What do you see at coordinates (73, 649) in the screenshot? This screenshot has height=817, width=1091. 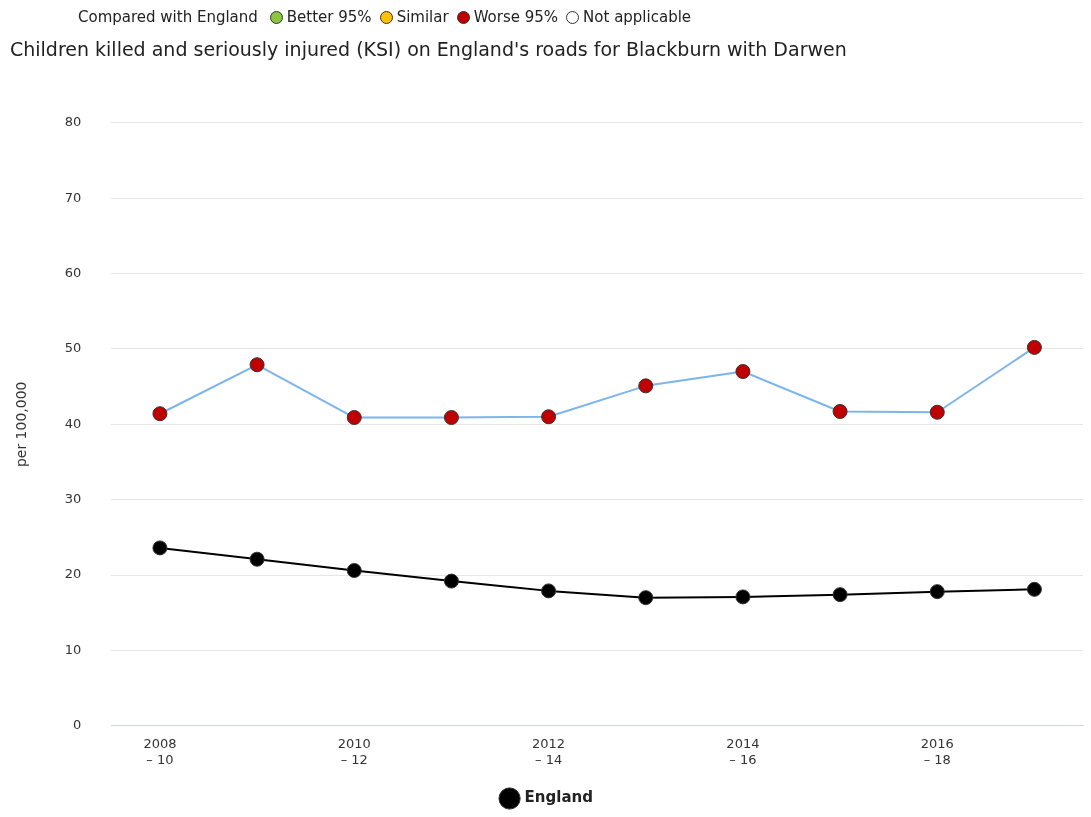 I see `y-tick-label: 10` at bounding box center [73, 649].